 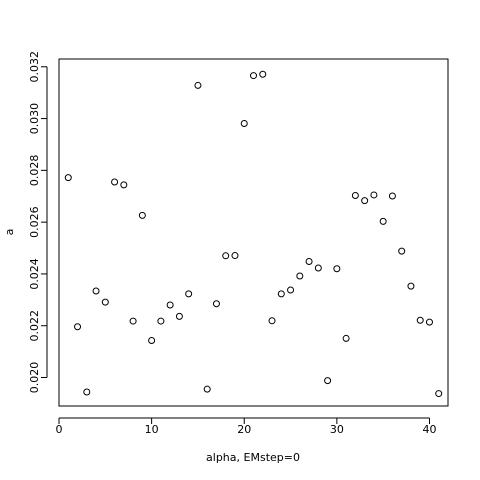 I want to click on x-tick-label: 0, so click(x=59, y=429).